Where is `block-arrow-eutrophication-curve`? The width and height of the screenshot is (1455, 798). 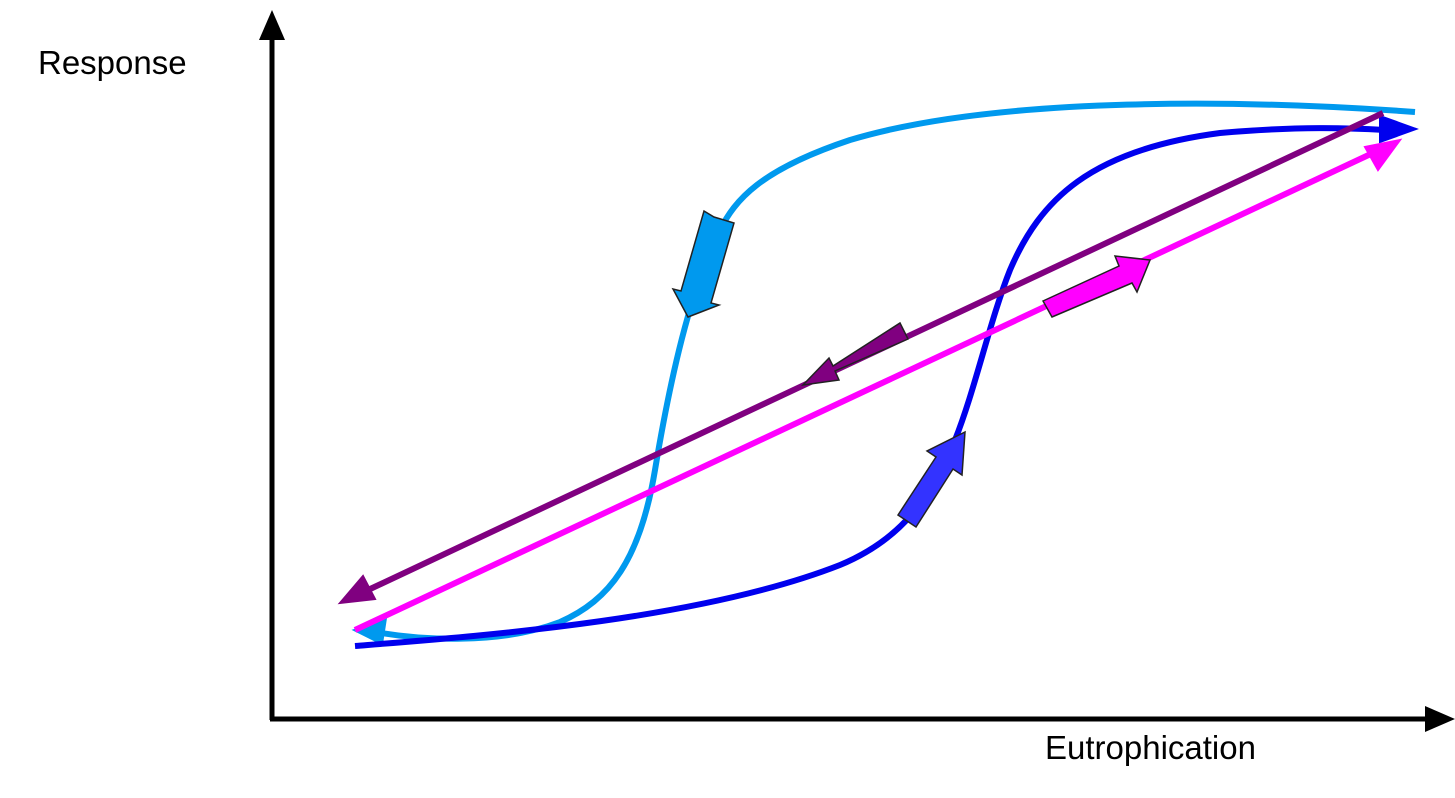 block-arrow-eutrophication-curve is located at coordinates (931, 479).